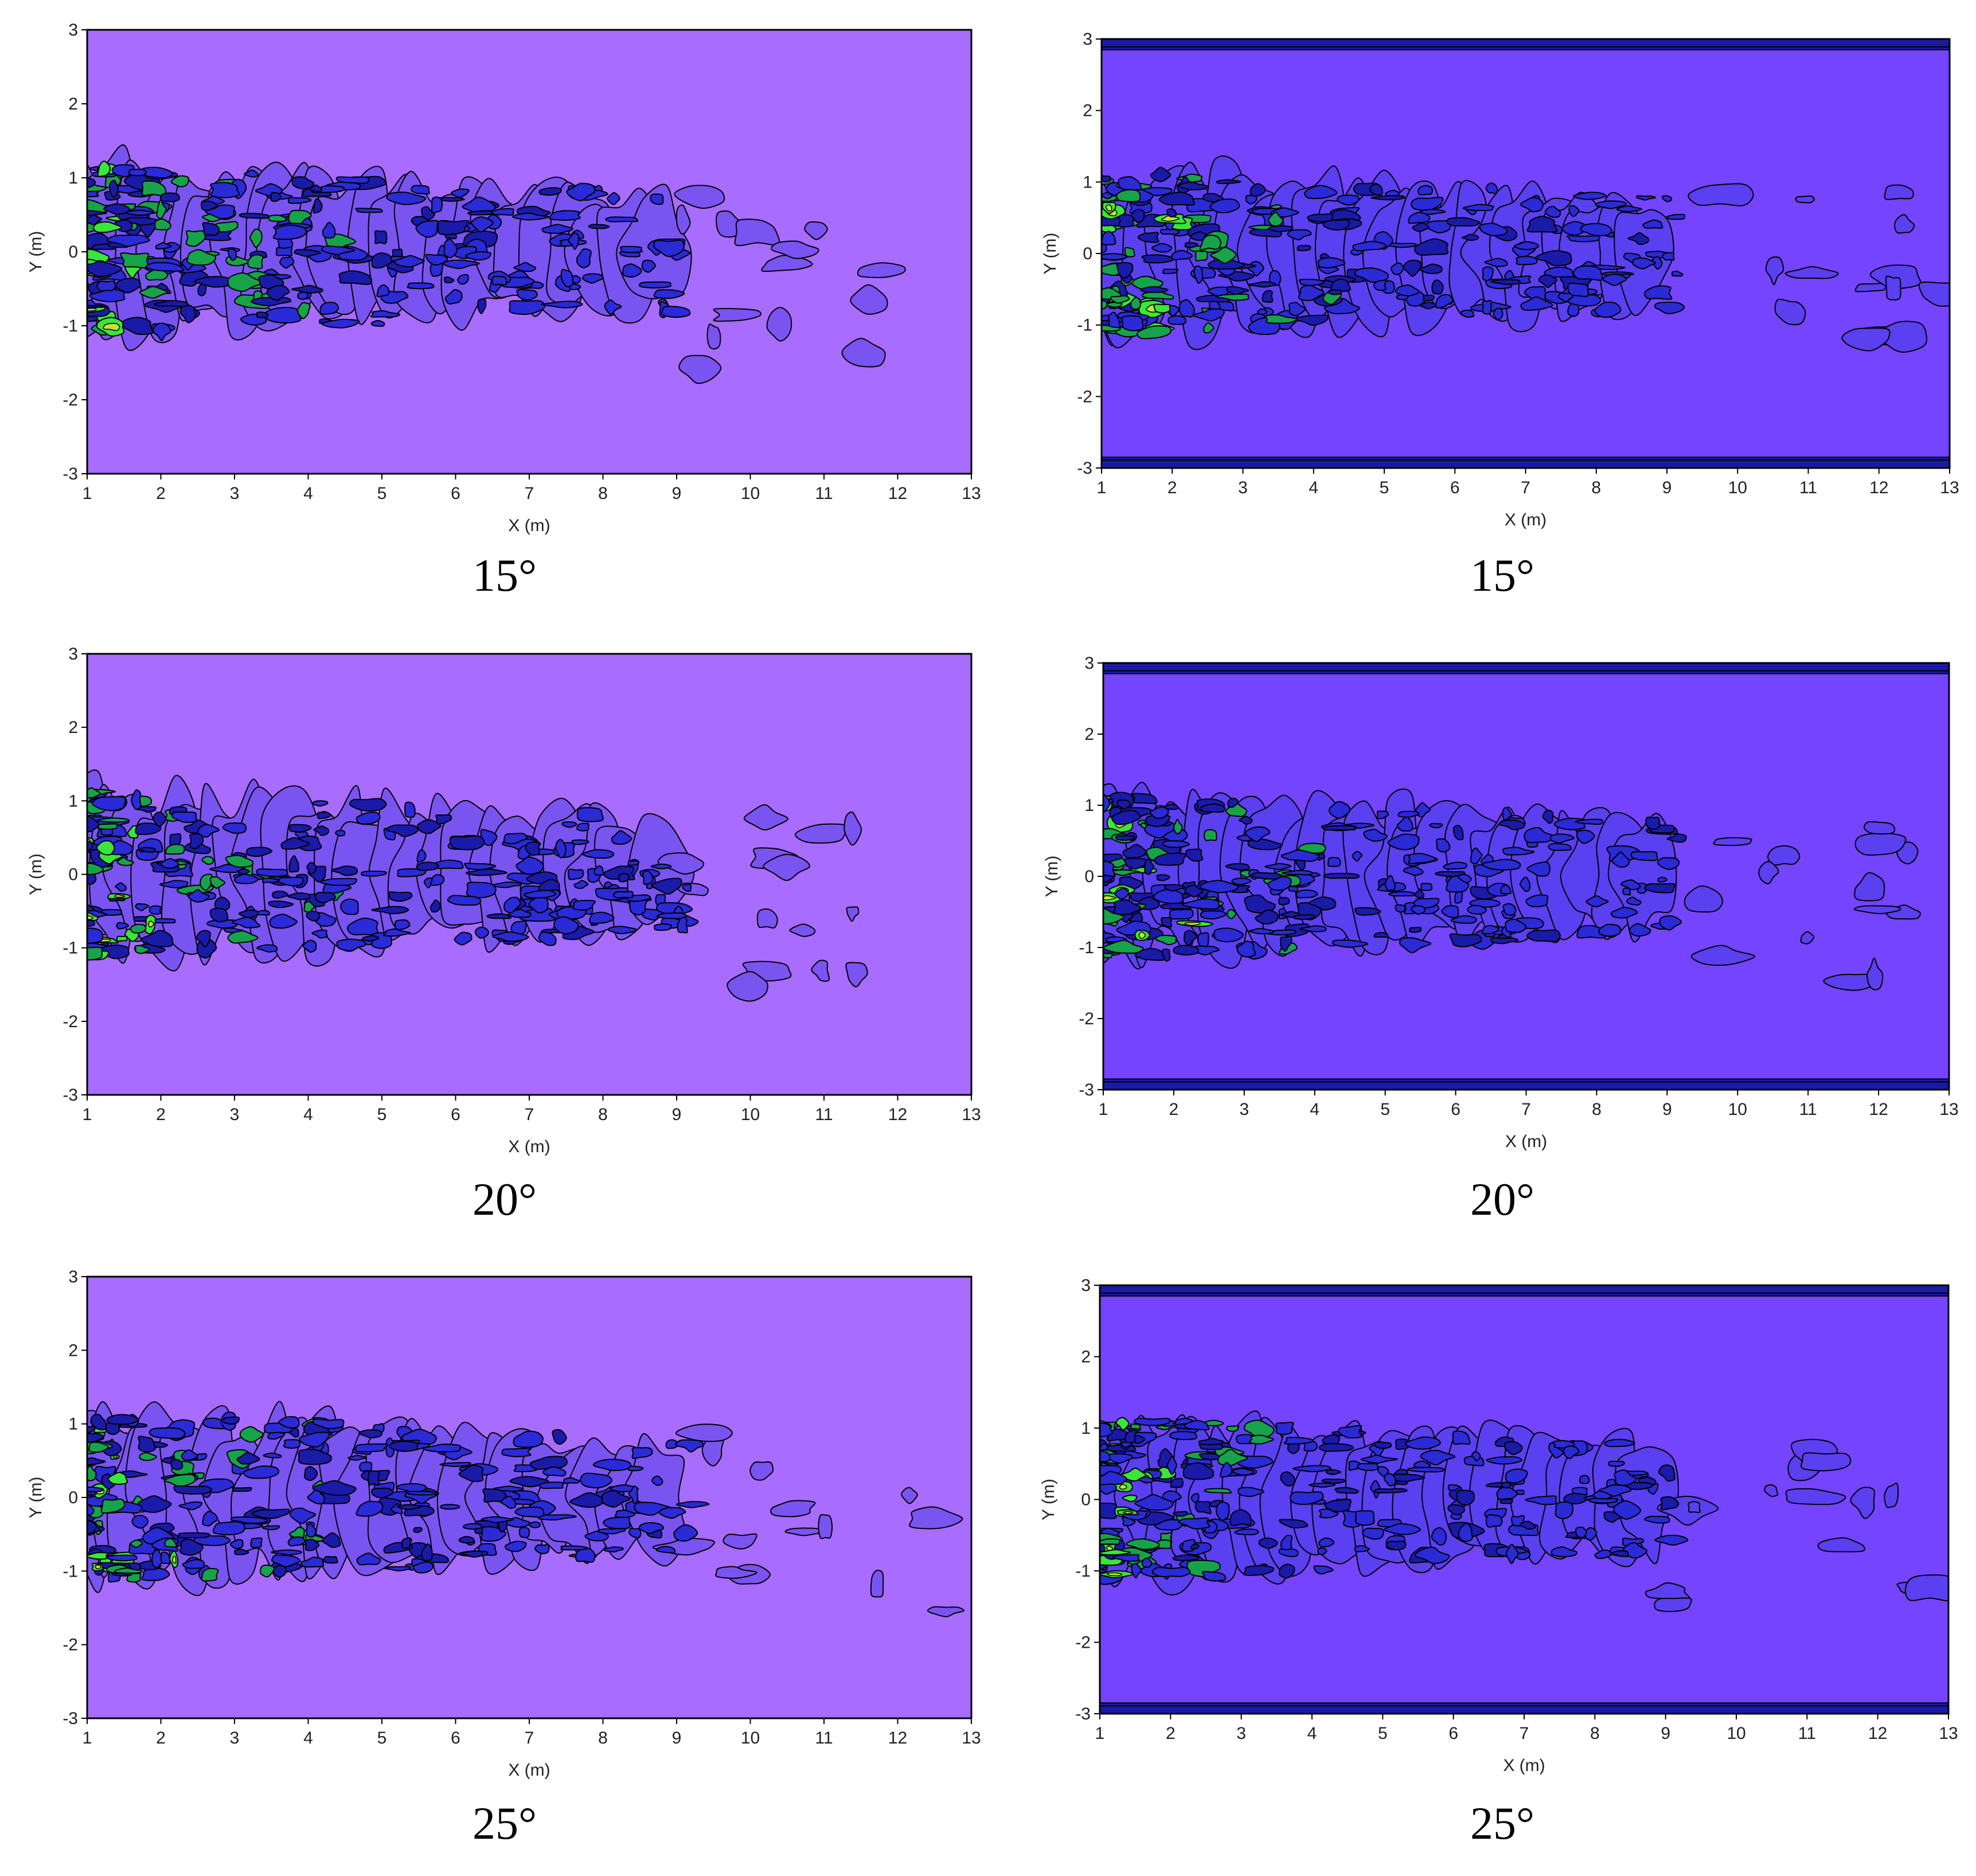 The height and width of the screenshot is (1876, 1976). I want to click on y-tick-label: -2, so click(71, 1021).